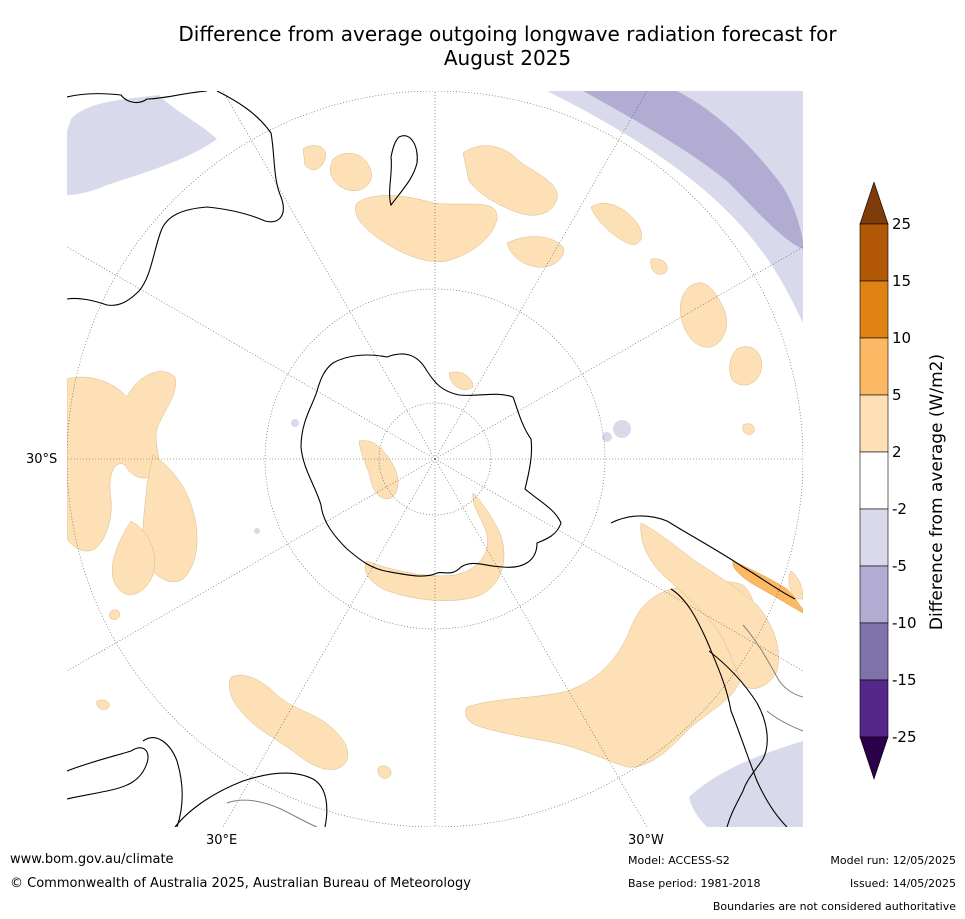  Describe the element at coordinates (904, 737) in the screenshot. I see `colorbar-tick-m25: -25` at that location.